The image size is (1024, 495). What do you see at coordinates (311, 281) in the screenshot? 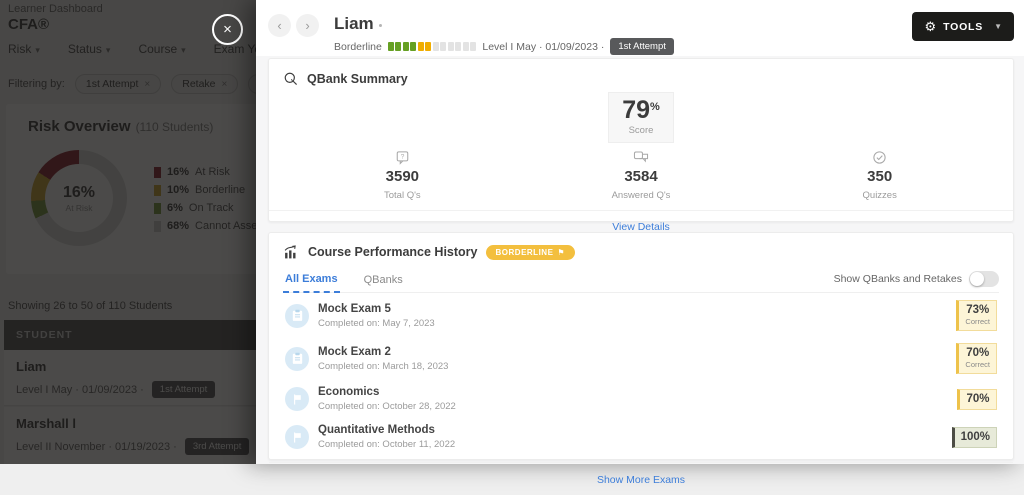
I see `tab-all-exams: All Exams` at bounding box center [311, 281].